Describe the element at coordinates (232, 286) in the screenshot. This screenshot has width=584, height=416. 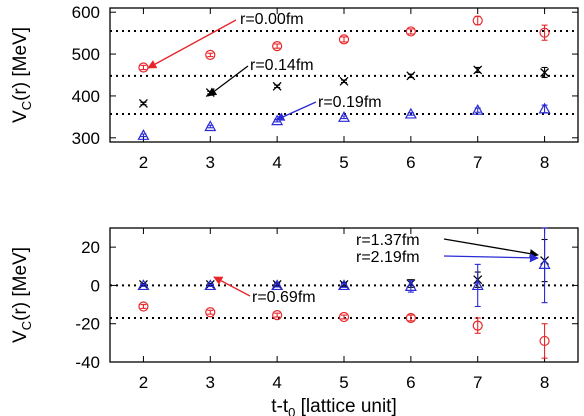
I see `annotation-arrow-r069` at that location.